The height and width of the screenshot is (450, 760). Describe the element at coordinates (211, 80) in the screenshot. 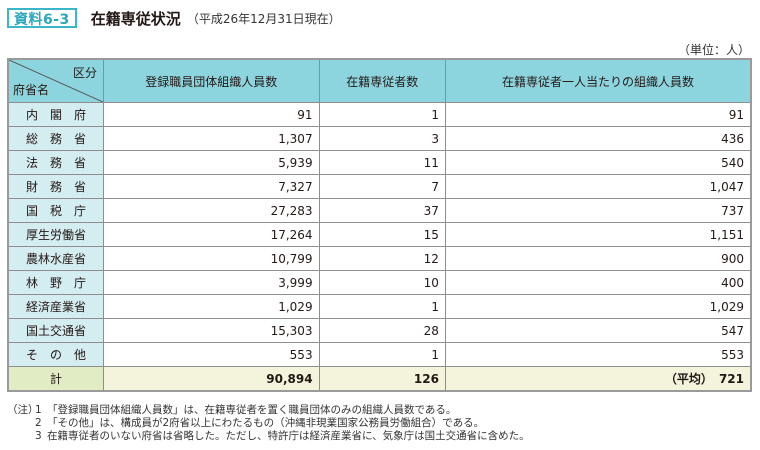

I see `column-header-members: 登録職員団体組織人員数` at that location.